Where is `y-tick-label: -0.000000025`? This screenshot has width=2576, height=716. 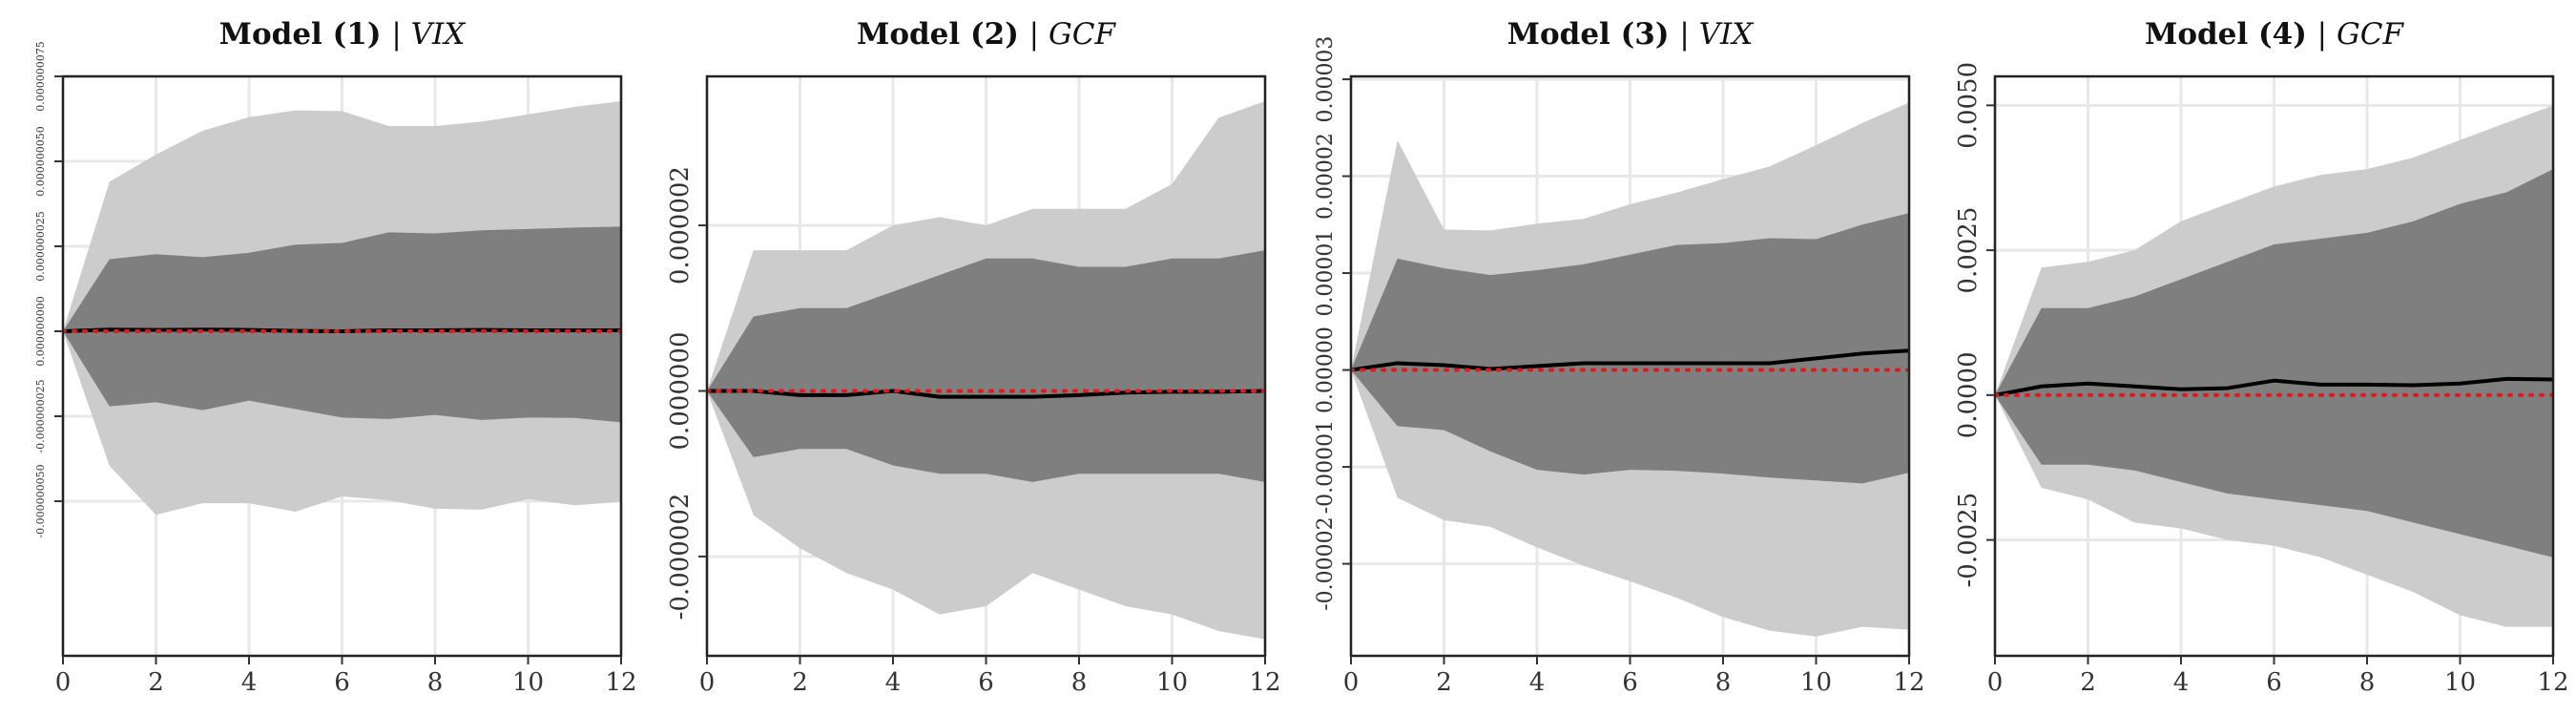
y-tick-label: -0.000000025 is located at coordinates (40, 416).